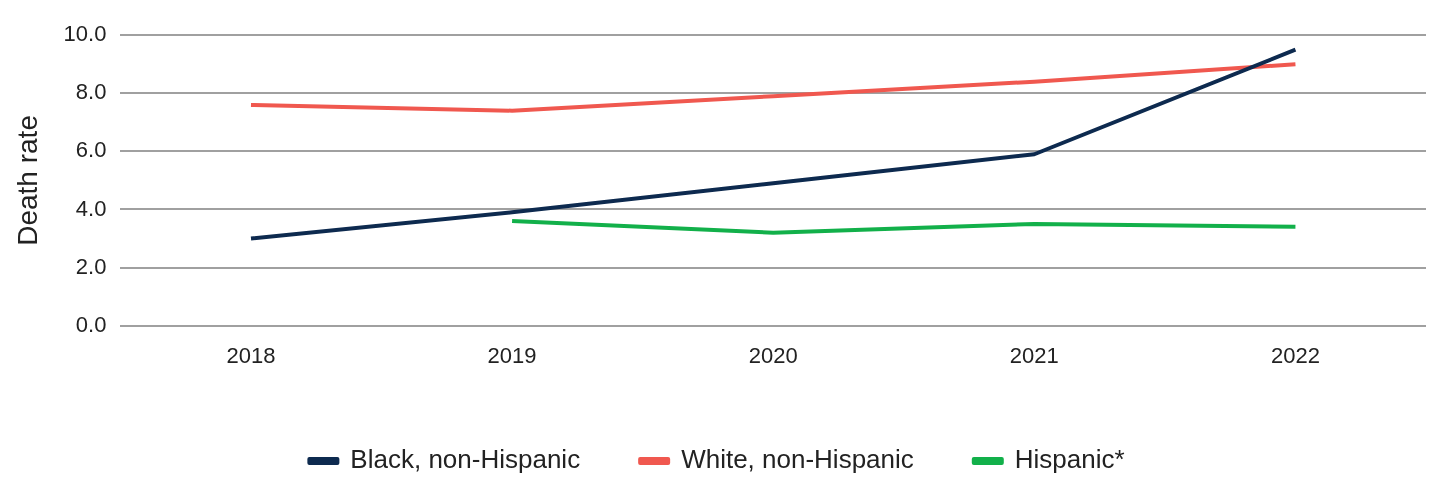 This screenshot has width=1444, height=492. What do you see at coordinates (1034, 355) in the screenshot?
I see `x-tick-label: 2021` at bounding box center [1034, 355].